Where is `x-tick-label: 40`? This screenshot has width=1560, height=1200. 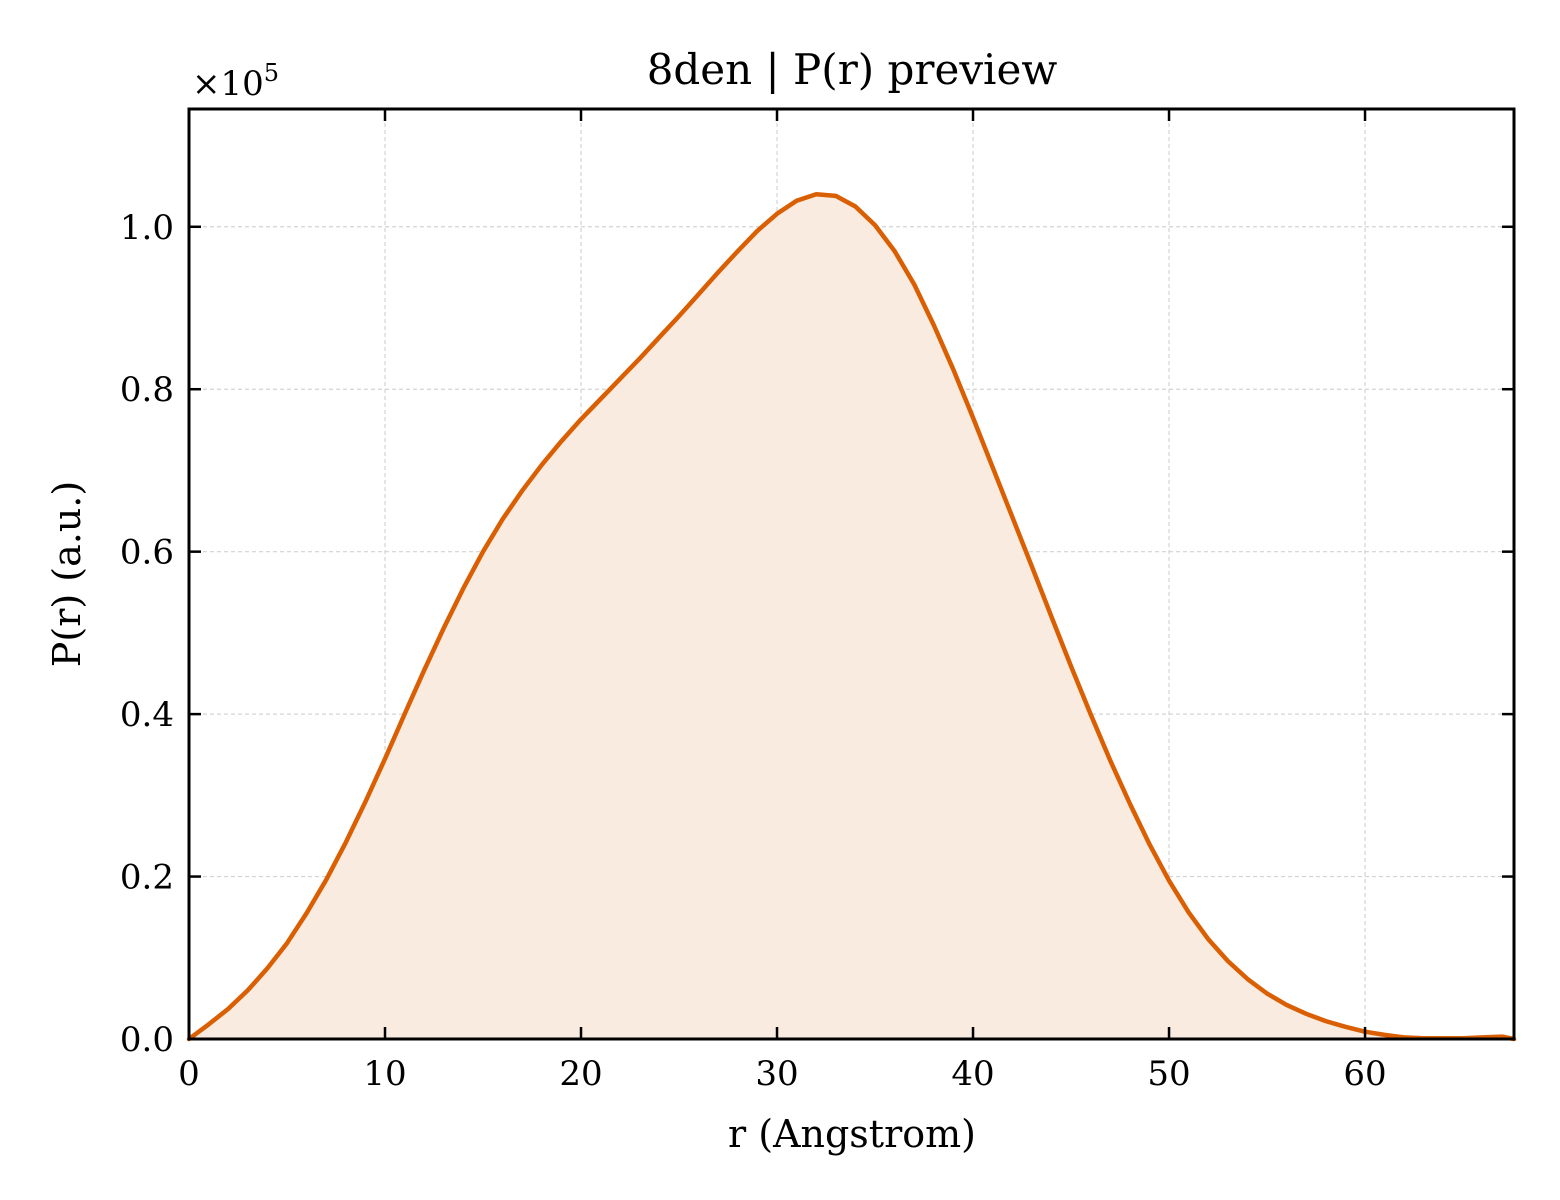 x-tick-label: 40 is located at coordinates (972, 1074).